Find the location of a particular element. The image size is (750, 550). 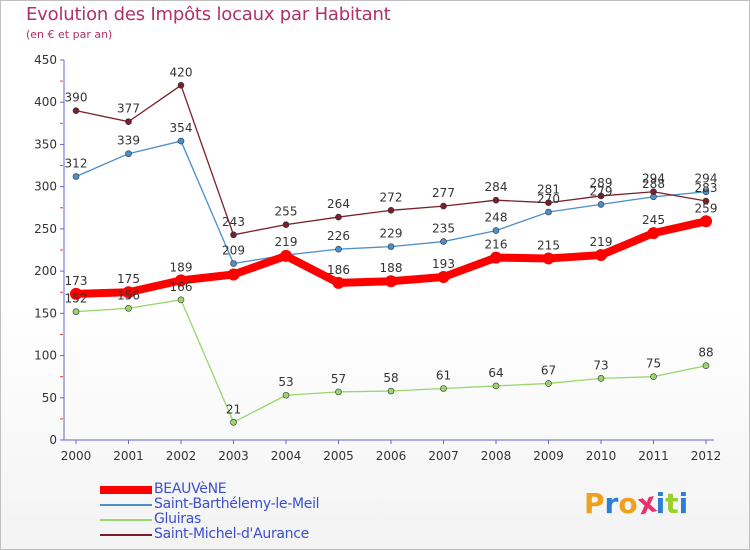

data-label: 75 is located at coordinates (653, 364).